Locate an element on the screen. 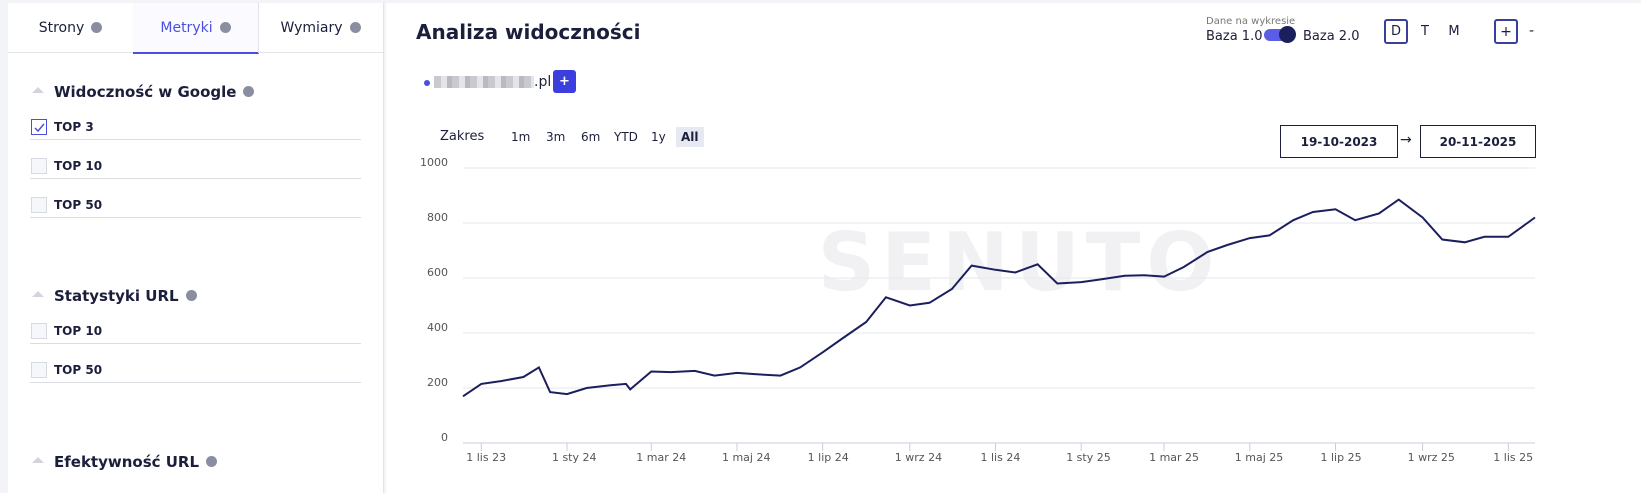 The height and width of the screenshot is (493, 1641). legend-dot is located at coordinates (427, 83).